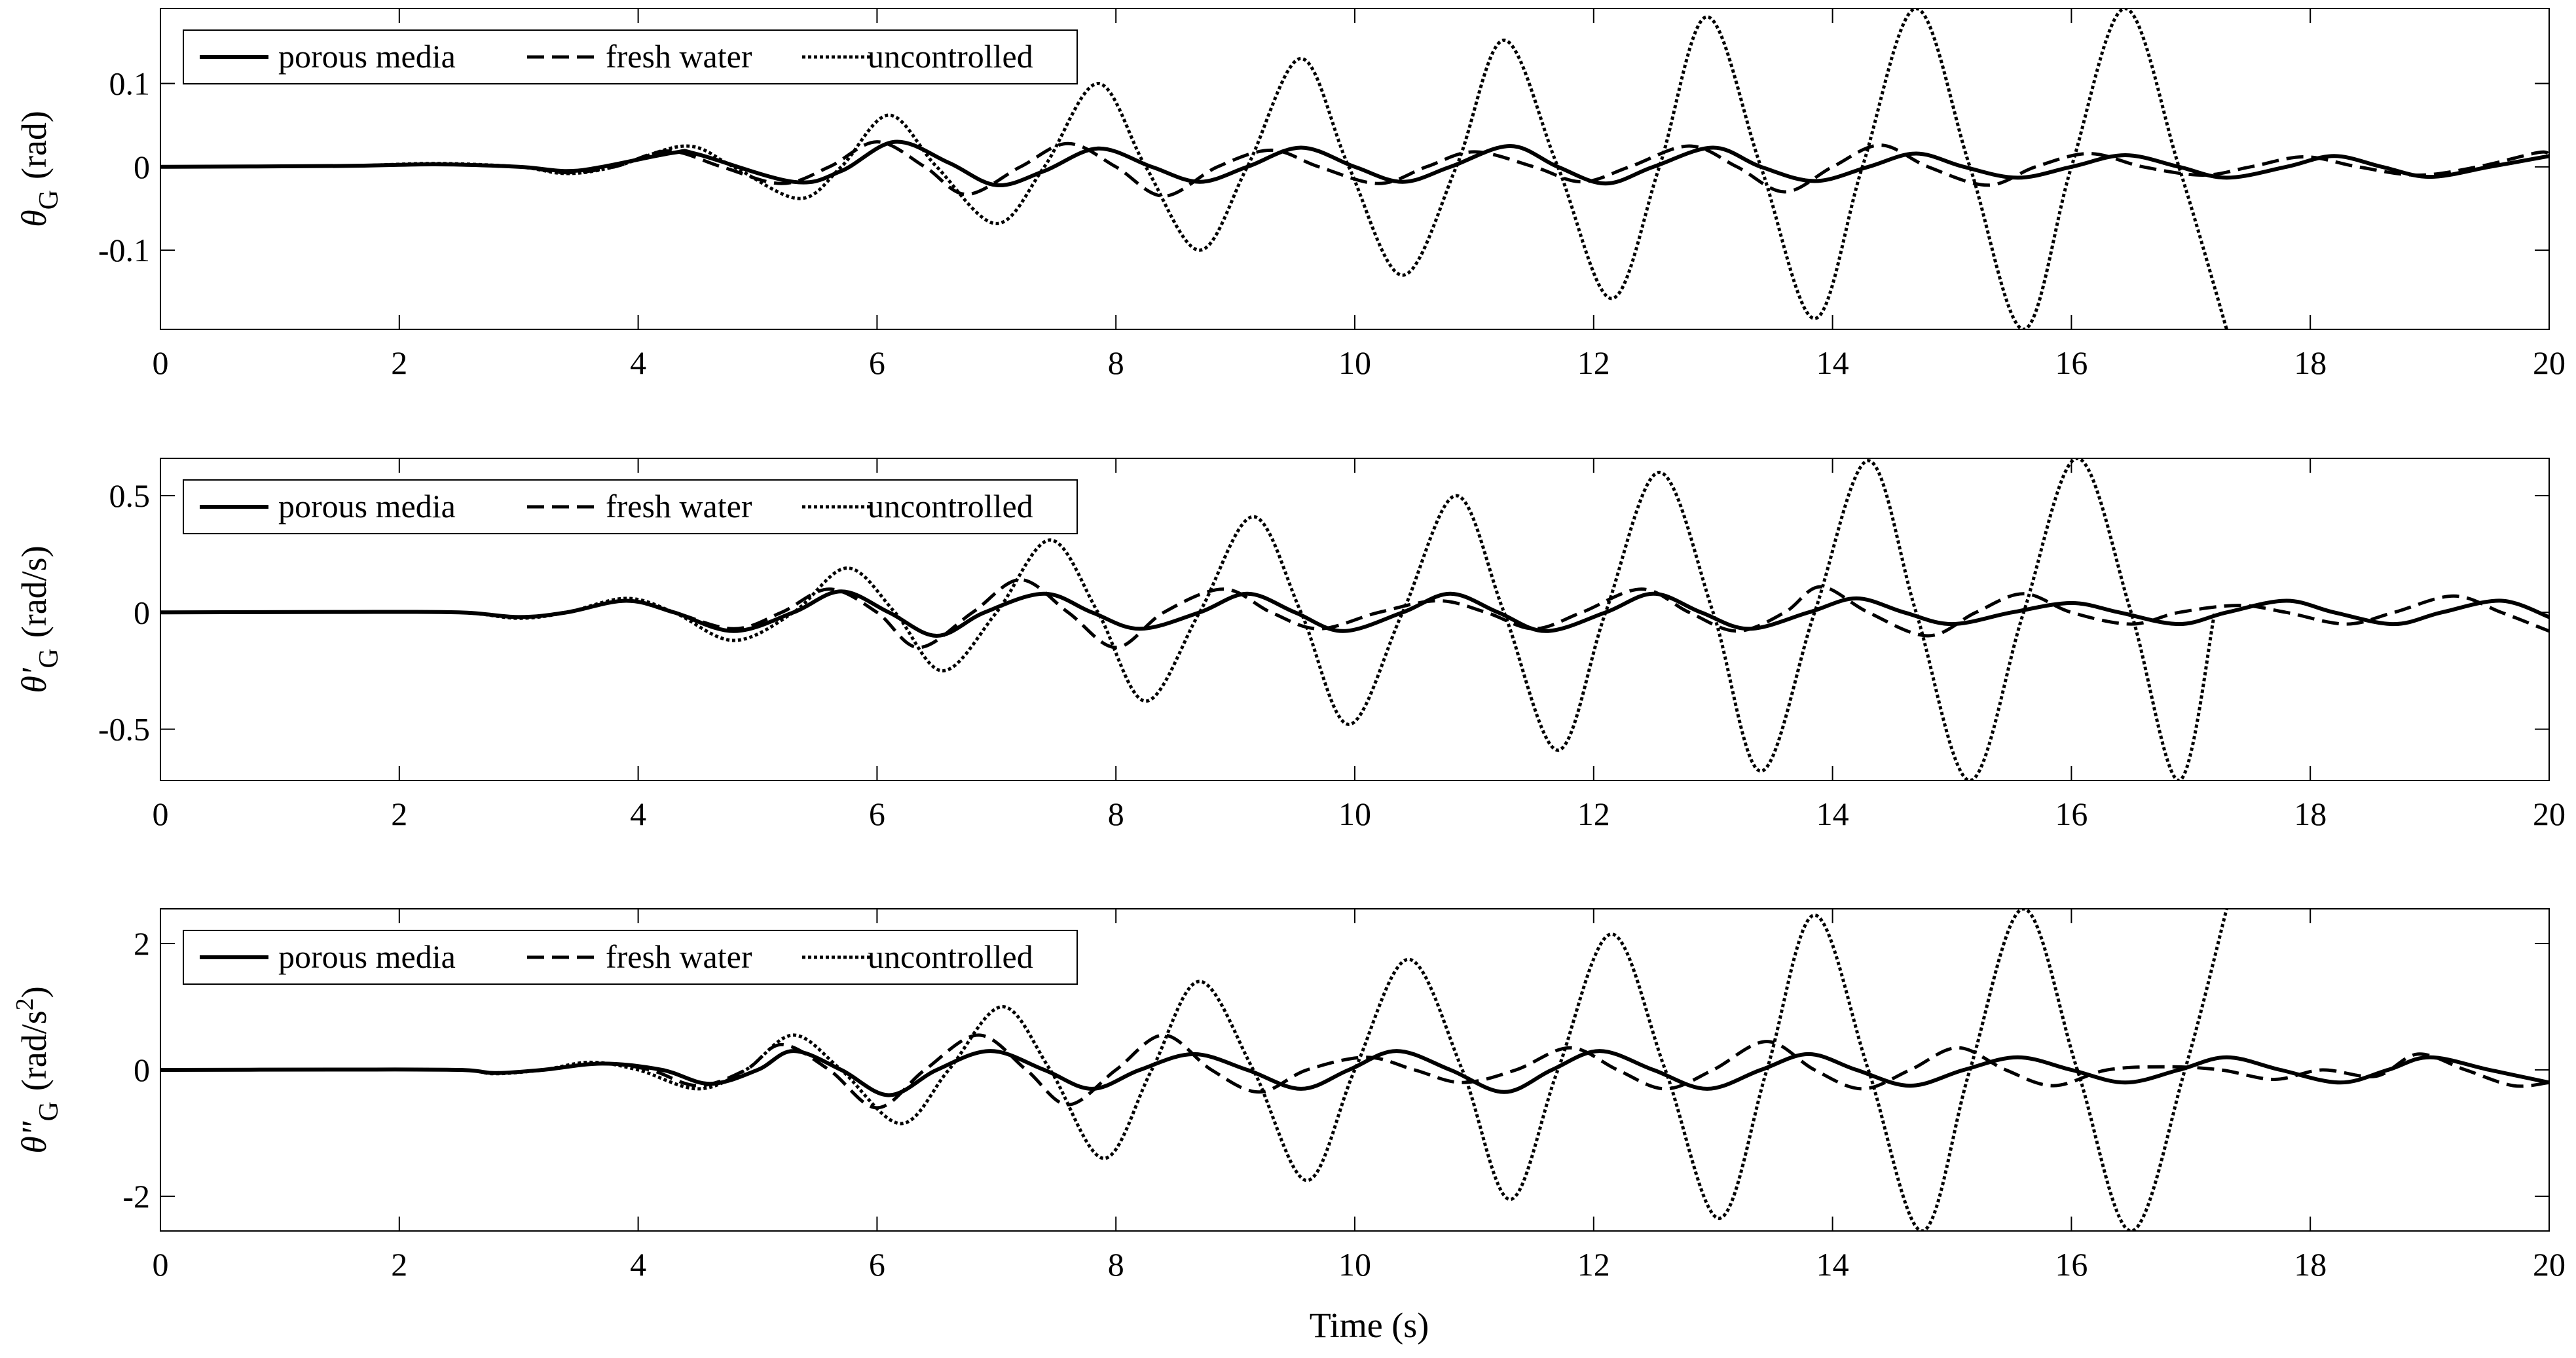 The image size is (2576, 1358). I want to click on y-axis-label: θ"G (rad/s2), so click(37, 1069).